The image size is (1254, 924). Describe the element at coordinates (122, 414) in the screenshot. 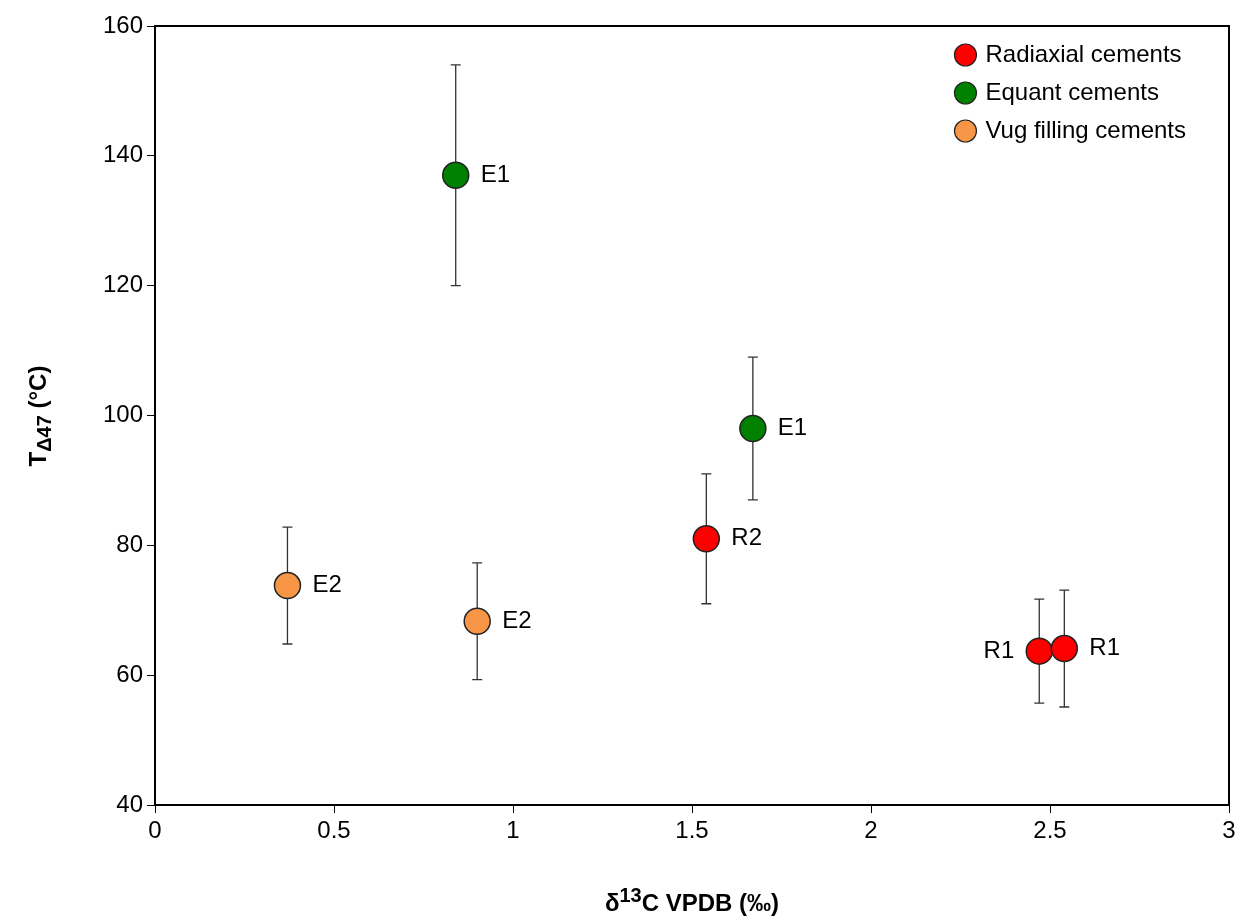

I see `y-tick-label: 100` at that location.